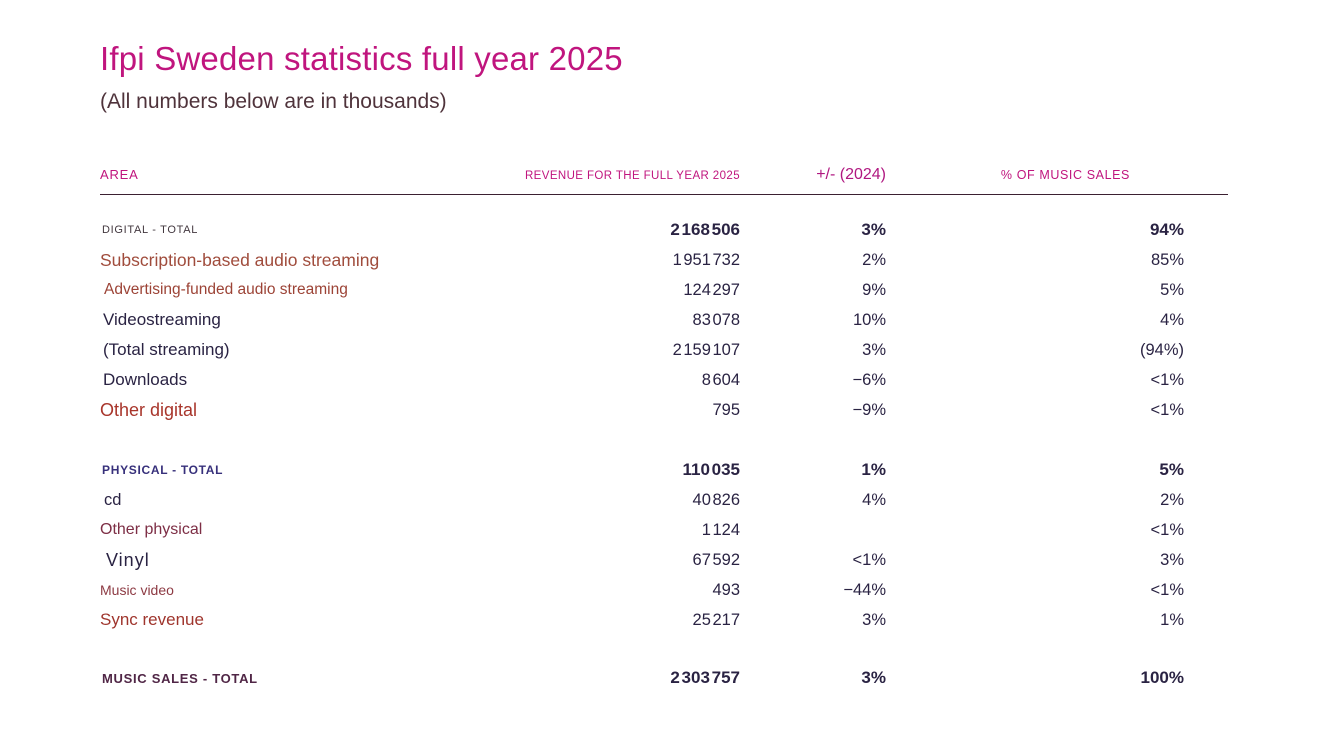 This screenshot has height=753, width=1337. What do you see at coordinates (162, 319) in the screenshot?
I see `area-cell: Videostreaming` at bounding box center [162, 319].